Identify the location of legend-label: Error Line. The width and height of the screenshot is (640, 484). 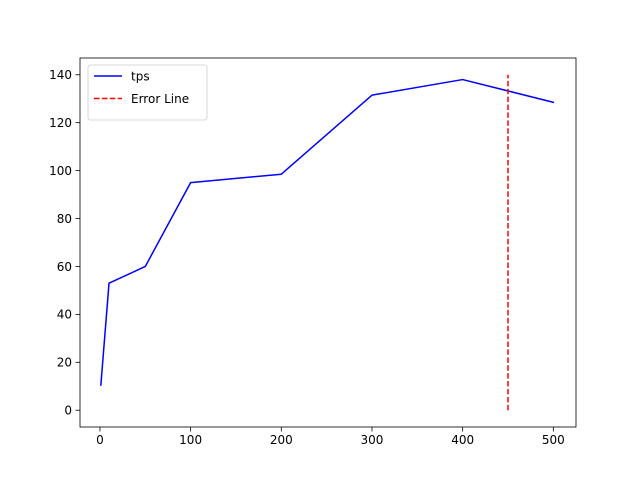
(160, 99).